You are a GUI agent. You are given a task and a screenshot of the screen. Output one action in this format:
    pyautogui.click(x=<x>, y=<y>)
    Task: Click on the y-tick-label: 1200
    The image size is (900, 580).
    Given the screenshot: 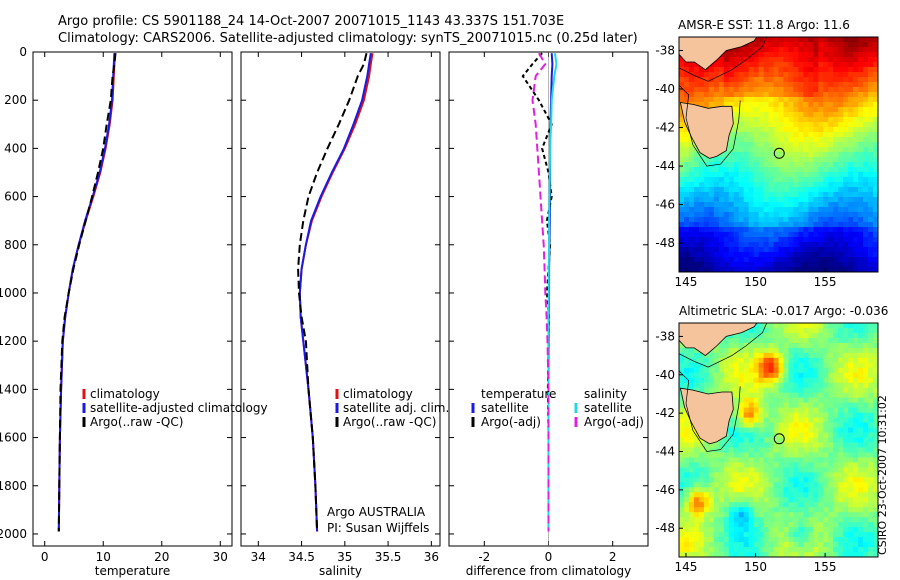 What is the action you would take?
    pyautogui.click(x=13, y=341)
    